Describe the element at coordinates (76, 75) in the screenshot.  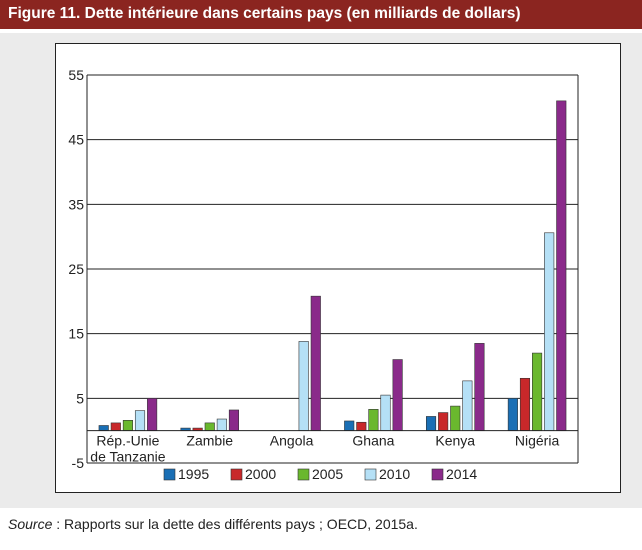
I see `y-tick-label: 55` at that location.